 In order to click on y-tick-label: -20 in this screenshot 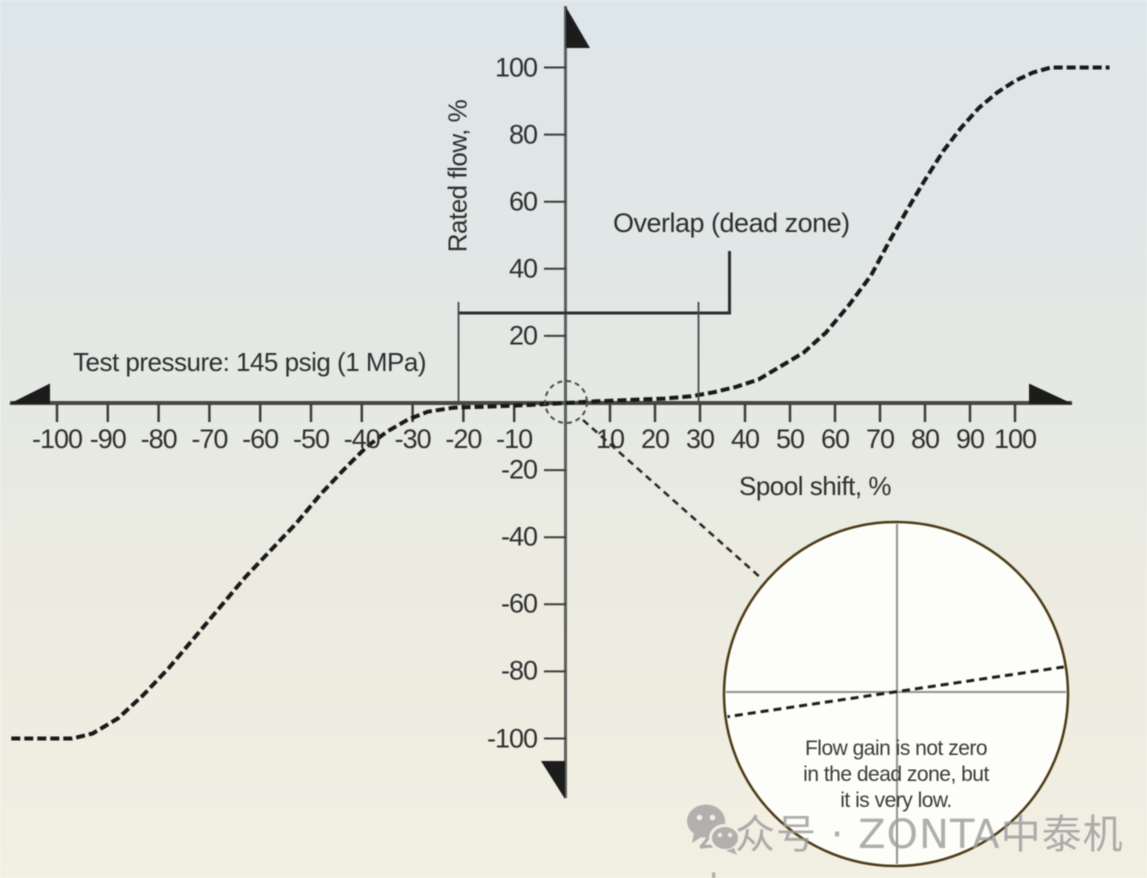, I will do `click(519, 469)`.